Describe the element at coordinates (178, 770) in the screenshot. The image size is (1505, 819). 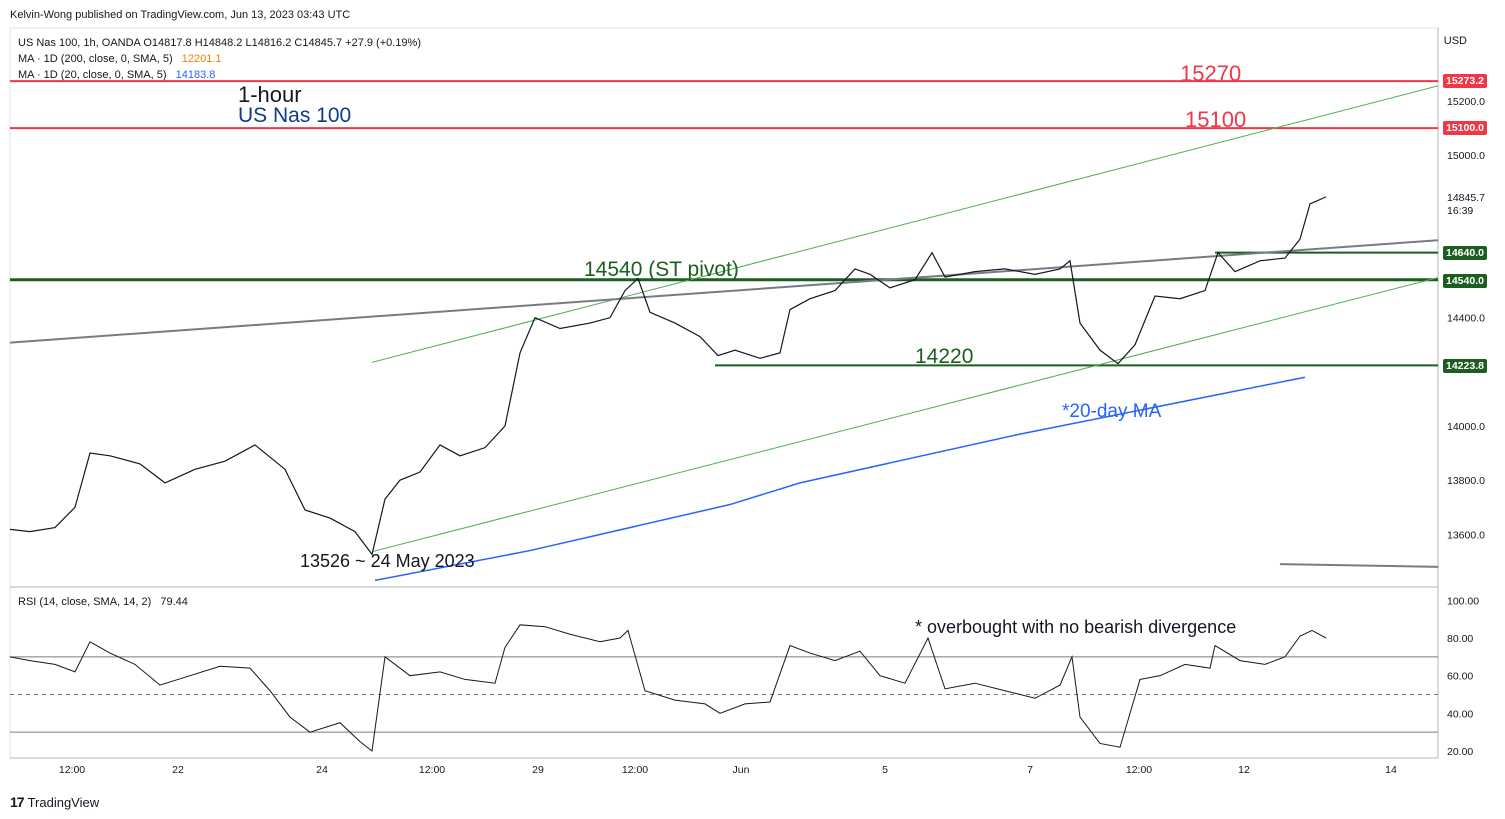
I see `time-tick-1: 22` at that location.